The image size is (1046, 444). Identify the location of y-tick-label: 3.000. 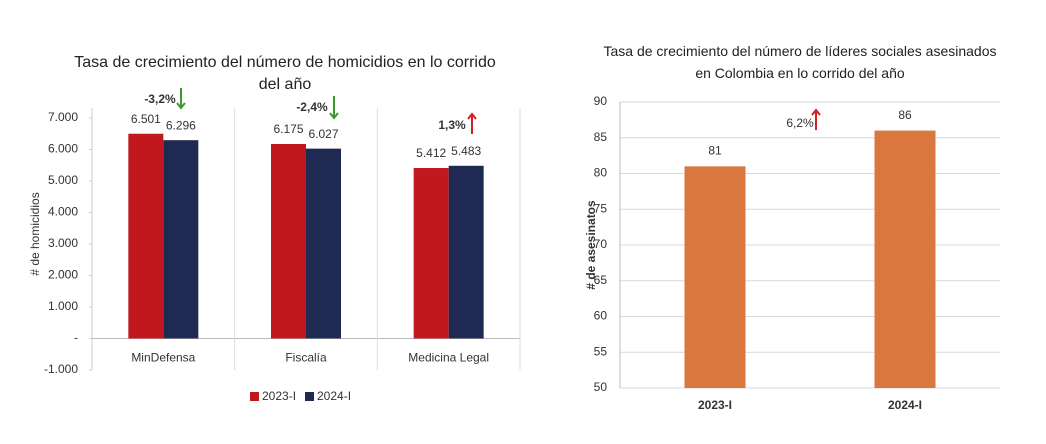
(63, 243).